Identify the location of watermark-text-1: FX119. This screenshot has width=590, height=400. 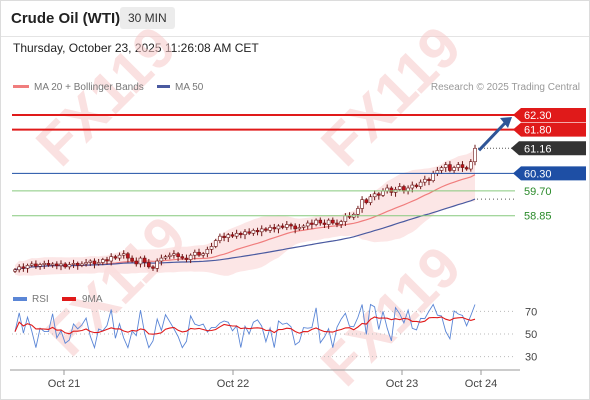
(391, 96).